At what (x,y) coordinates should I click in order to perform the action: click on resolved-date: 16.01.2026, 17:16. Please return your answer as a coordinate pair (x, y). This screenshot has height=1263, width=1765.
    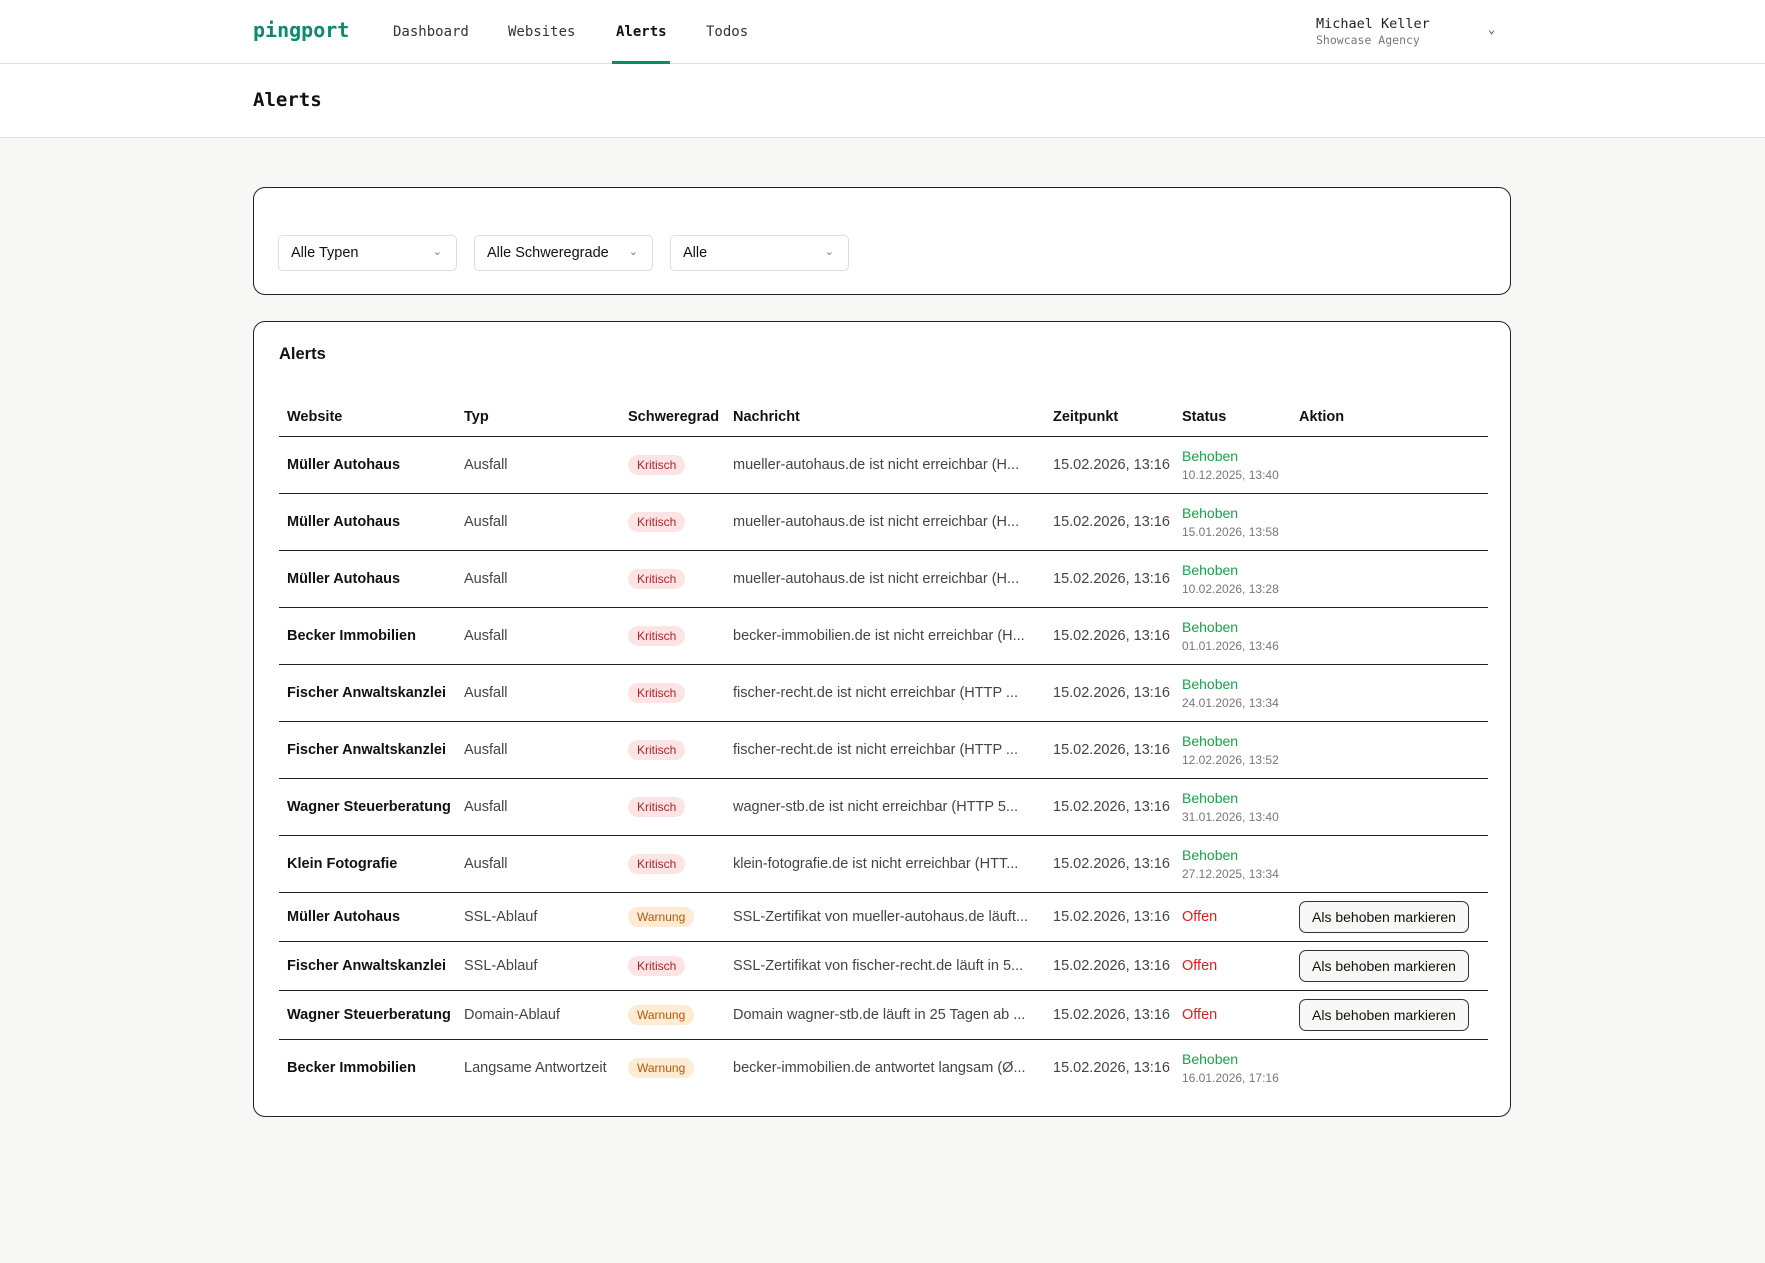
    Looking at the image, I should click on (1230, 1077).